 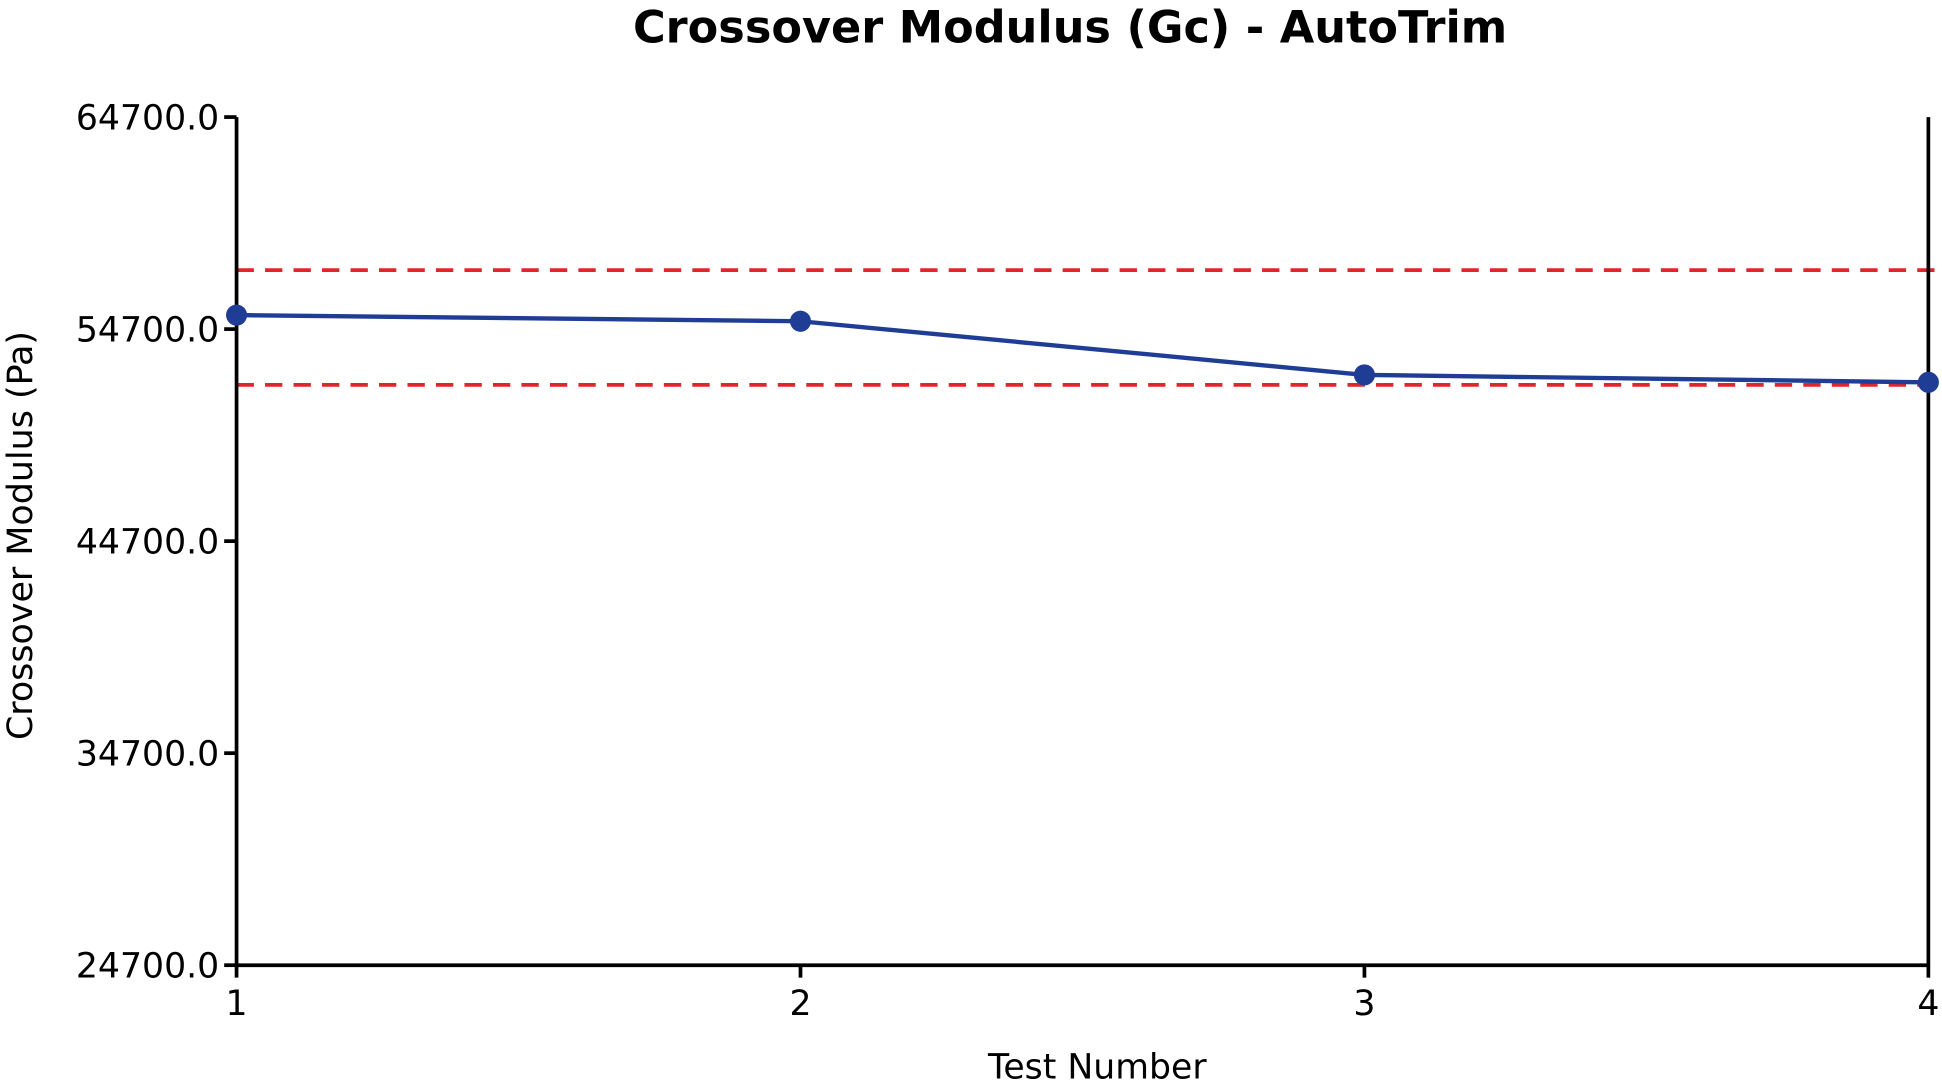 What do you see at coordinates (1928, 1004) in the screenshot?
I see `x-tick-label: 4` at bounding box center [1928, 1004].